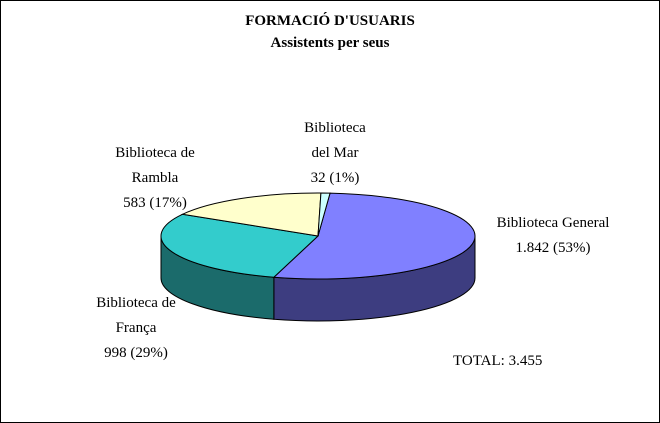 This screenshot has width=660, height=423. I want to click on slice-label-value: 998 (29%), so click(136, 353).